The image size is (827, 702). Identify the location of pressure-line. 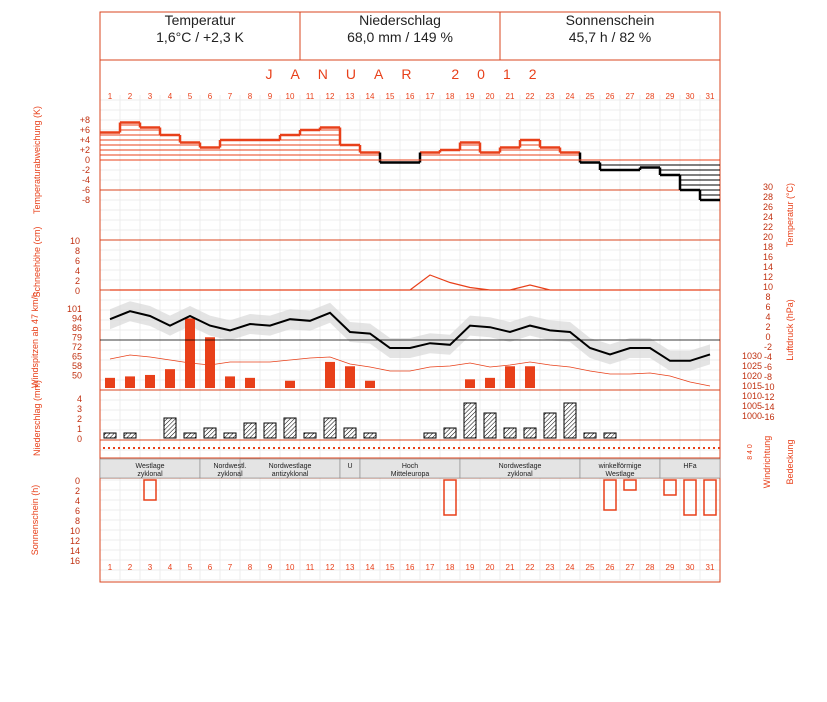
(410, 336).